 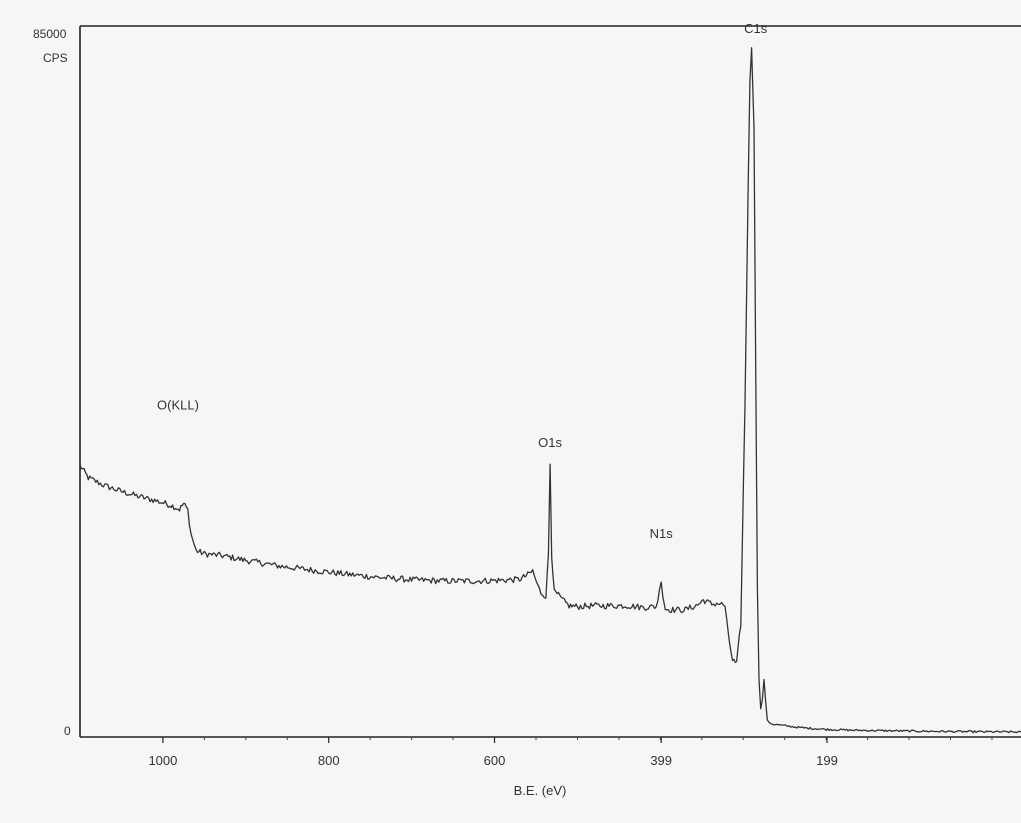 What do you see at coordinates (540, 790) in the screenshot?
I see `x-axis-title: B.E. (eV)` at bounding box center [540, 790].